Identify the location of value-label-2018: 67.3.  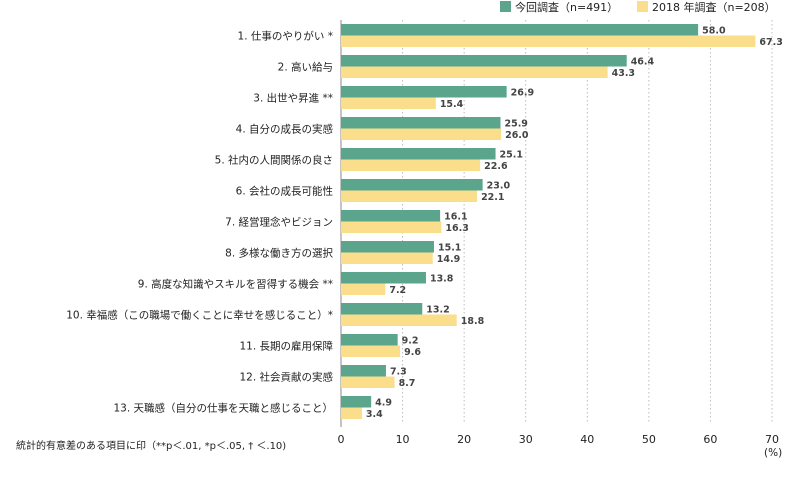
(770, 42).